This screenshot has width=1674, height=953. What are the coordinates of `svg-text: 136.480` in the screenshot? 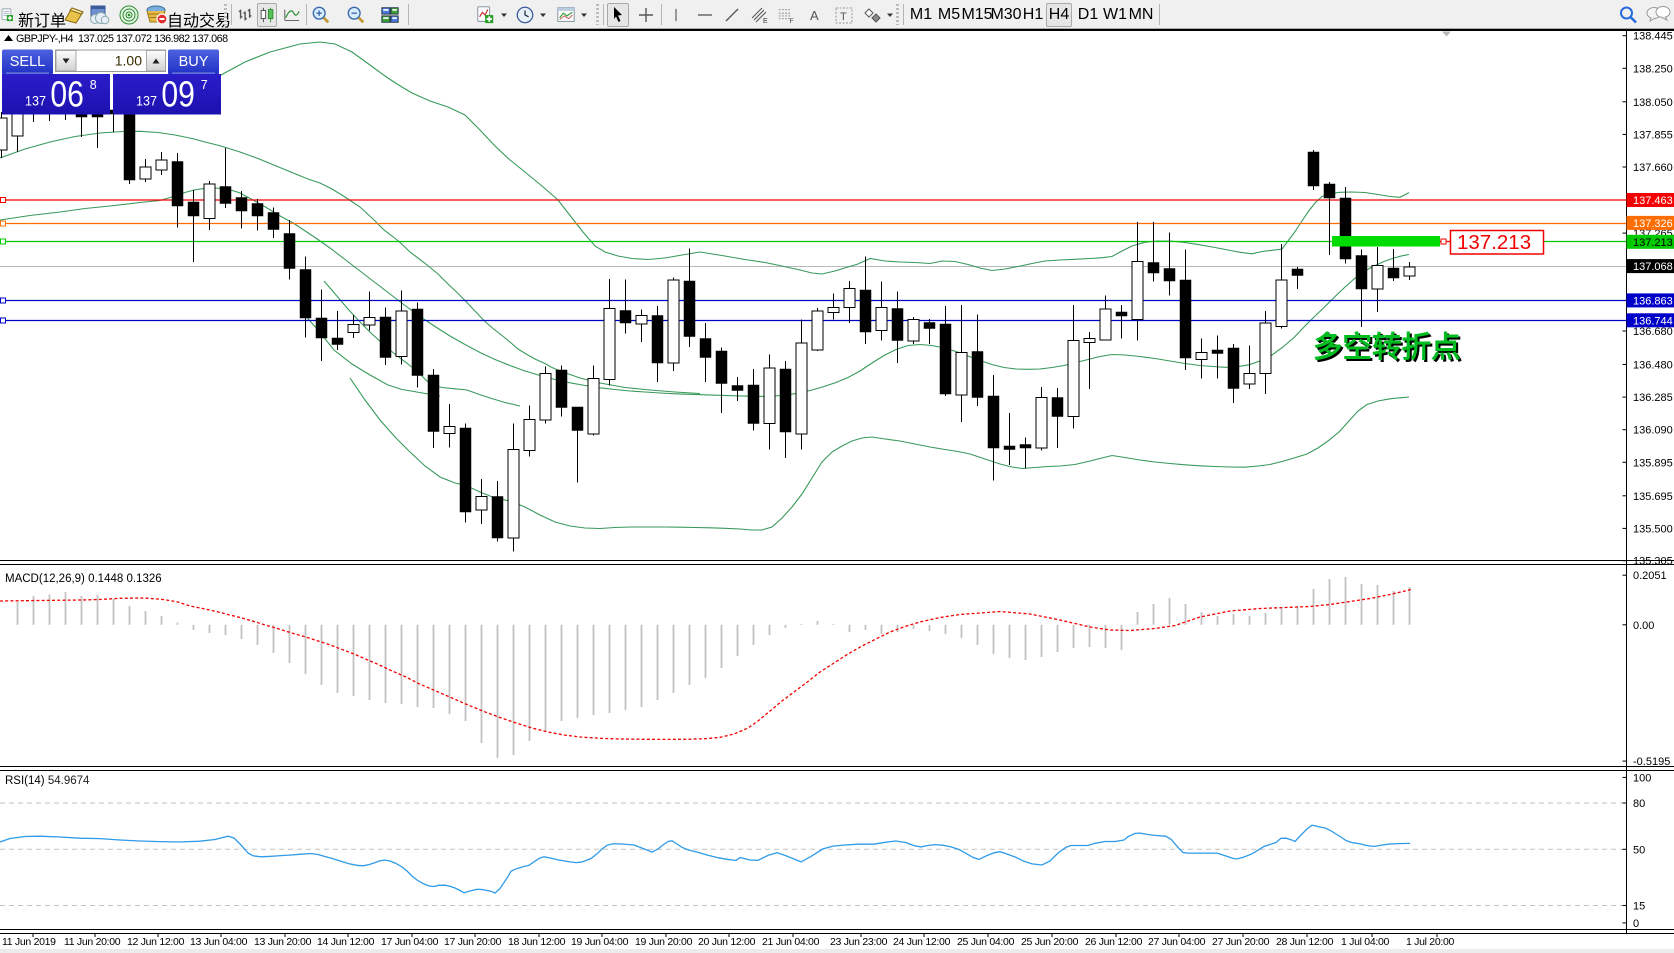 It's located at (1653, 366).